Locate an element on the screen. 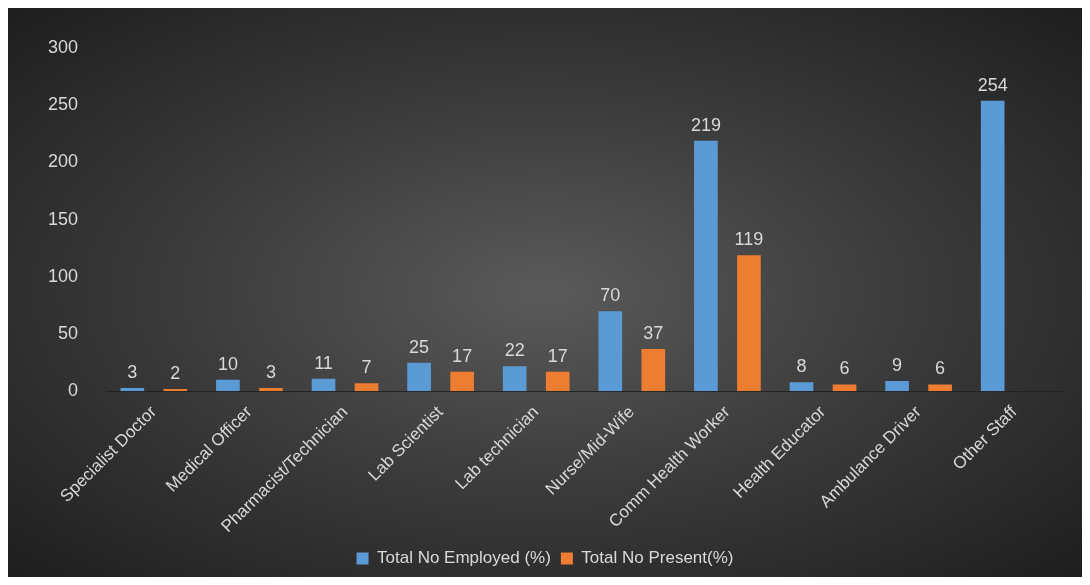 This screenshot has width=1090, height=585. data-label: 219 is located at coordinates (705, 124).